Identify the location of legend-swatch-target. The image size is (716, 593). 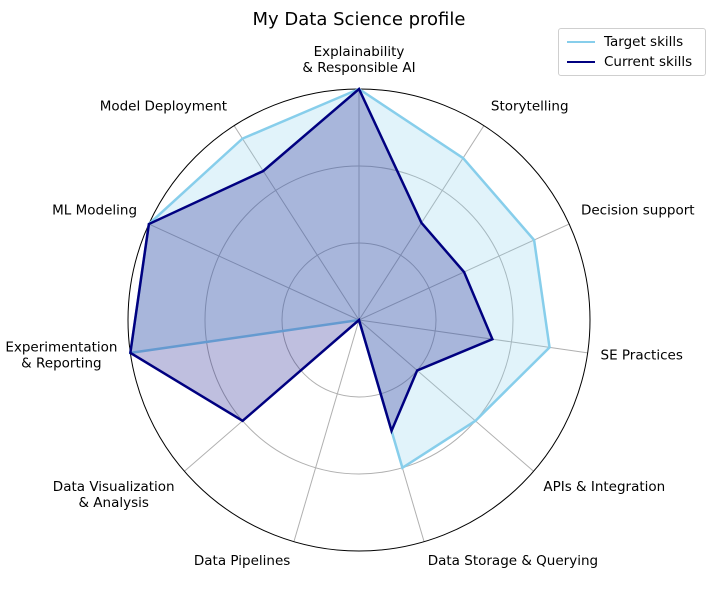
(581, 42).